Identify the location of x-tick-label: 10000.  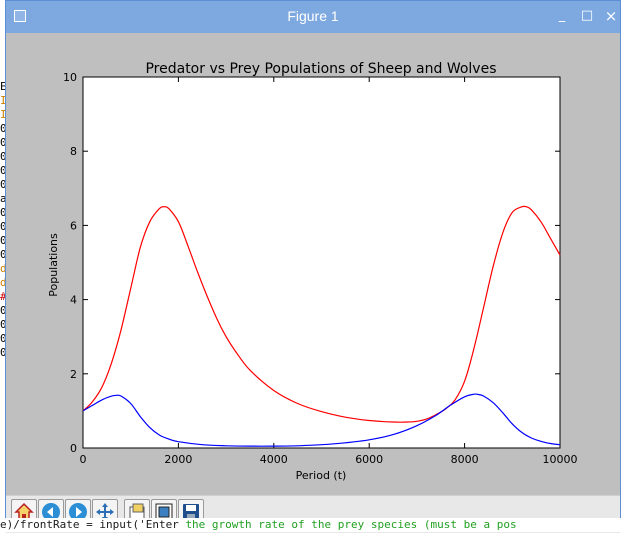
(560, 459).